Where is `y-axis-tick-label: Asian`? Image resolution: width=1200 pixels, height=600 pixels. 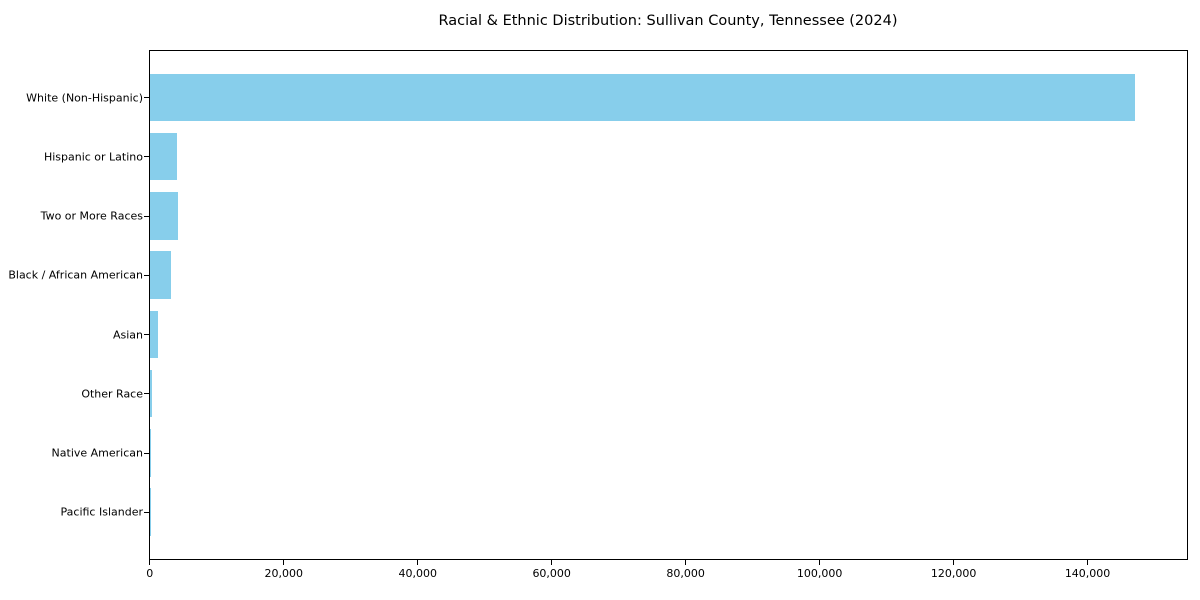 y-axis-tick-label: Asian is located at coordinates (127, 335).